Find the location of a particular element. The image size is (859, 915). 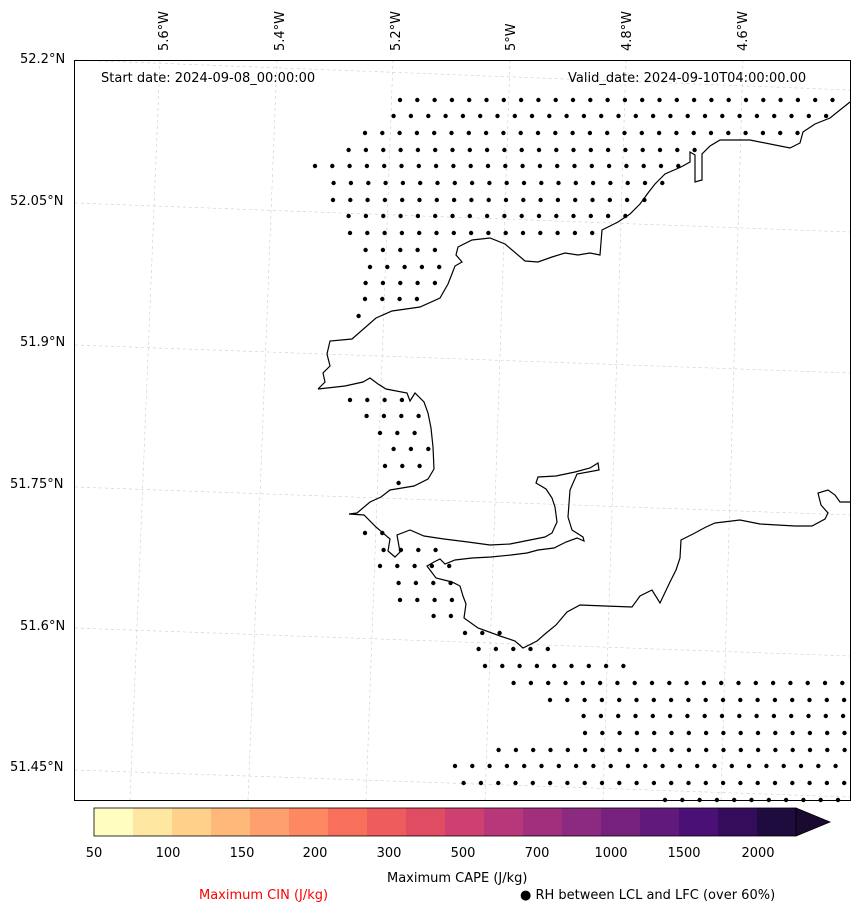

colorbar-tick: 2000 is located at coordinates (758, 853).